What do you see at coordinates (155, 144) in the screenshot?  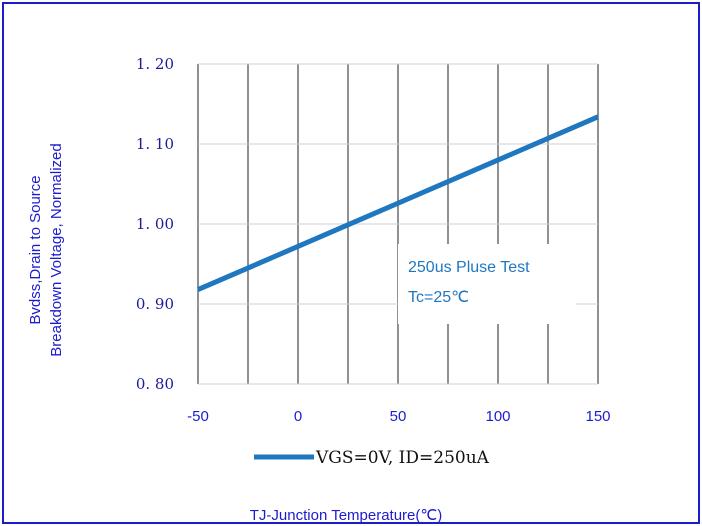 I see `y-tick-label: 1. 10` at bounding box center [155, 144].